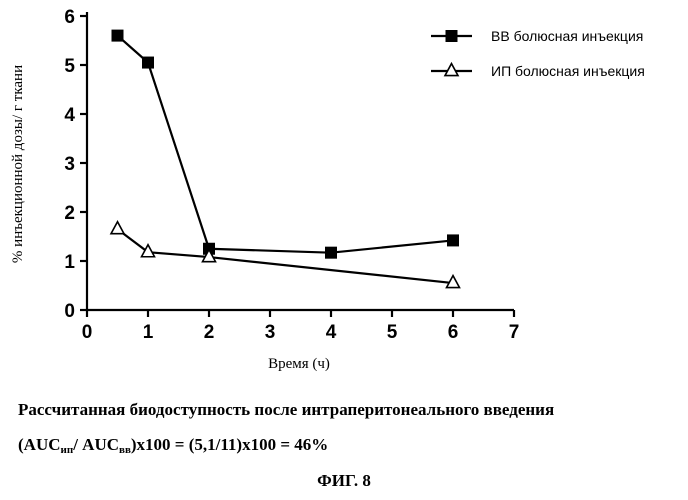 The width and height of the screenshot is (688, 500). Describe the element at coordinates (568, 71) in the screenshot. I see `legend-label: ИП болюсная инъекция` at that location.